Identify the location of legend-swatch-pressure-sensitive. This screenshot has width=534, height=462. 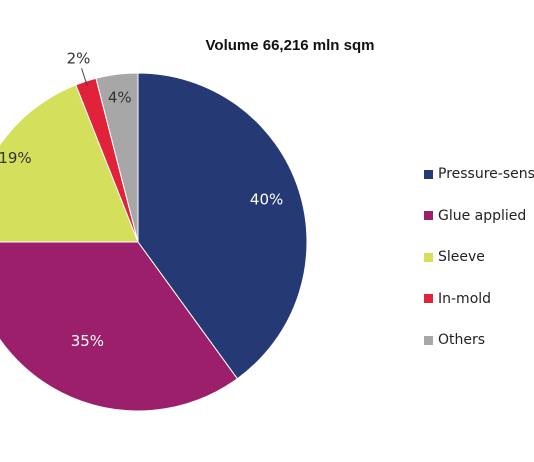
(428, 174).